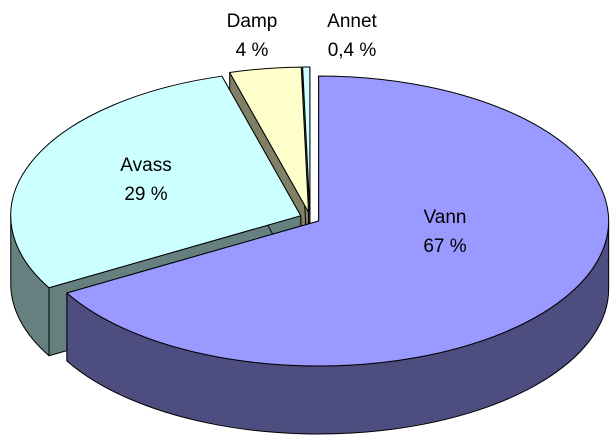  Describe the element at coordinates (352, 50) in the screenshot. I see `slice-value-label: 0,4 %` at that location.